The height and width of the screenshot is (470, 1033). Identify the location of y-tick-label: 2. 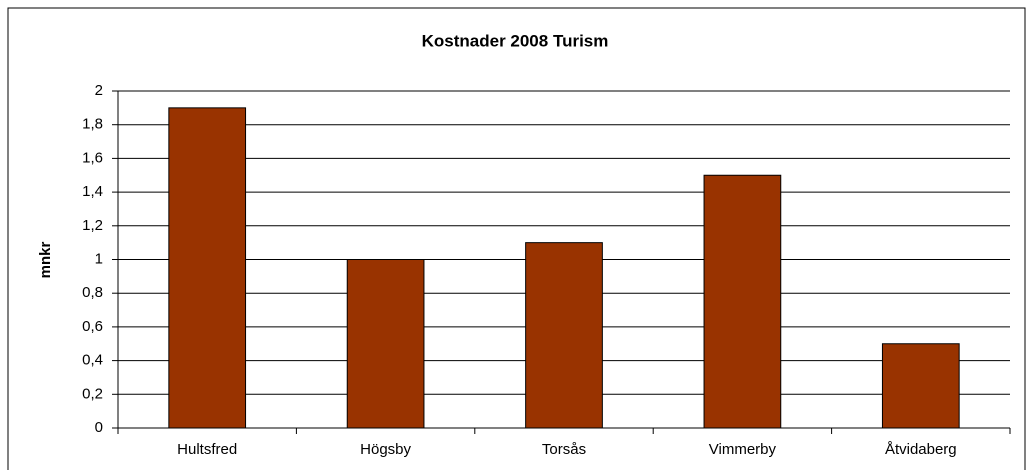
(99, 90).